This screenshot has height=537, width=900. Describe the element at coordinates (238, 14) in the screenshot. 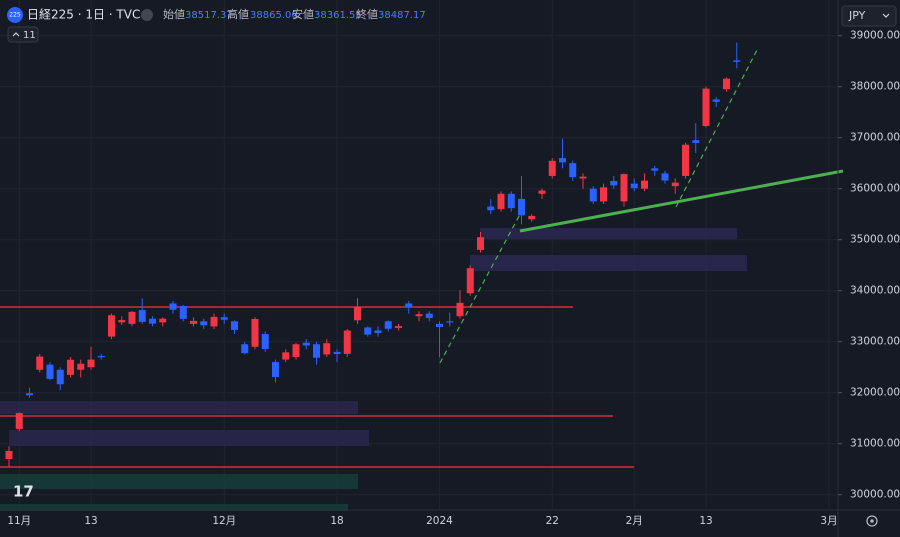

I see `ohlc-label: 高値` at that location.